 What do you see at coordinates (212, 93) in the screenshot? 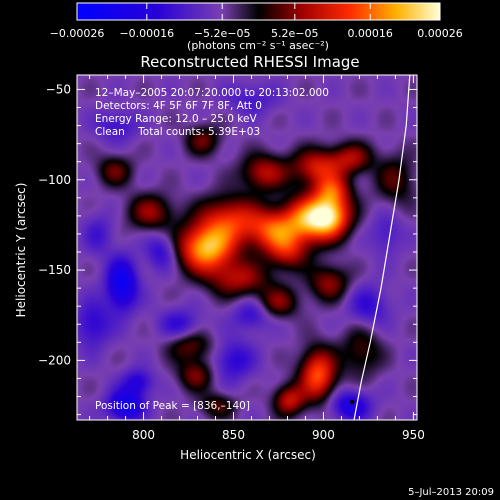
I see `annotation-time-range: 12–May–2005 20:07:20.000 to 20:13:02.000` at bounding box center [212, 93].